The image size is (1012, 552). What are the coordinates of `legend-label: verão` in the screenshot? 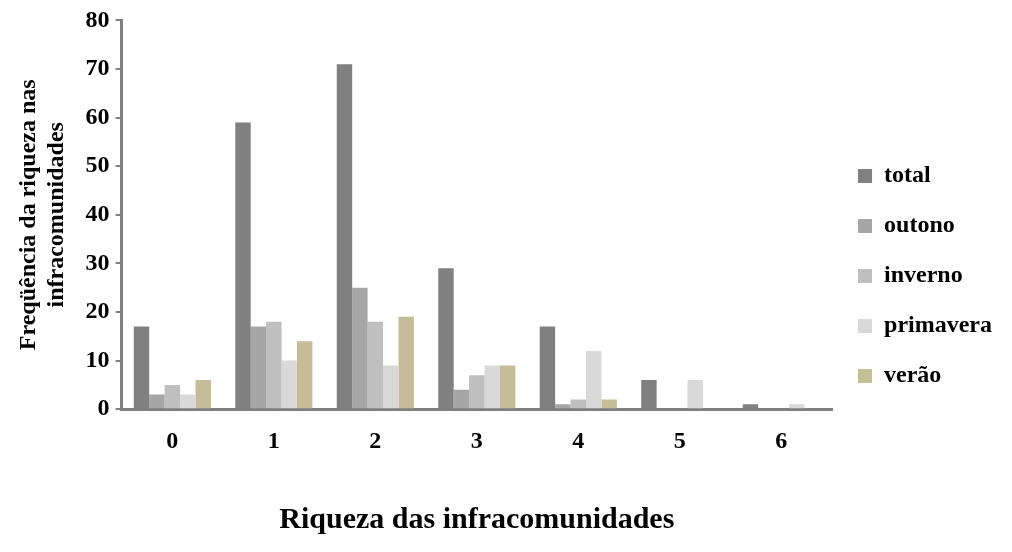 It's located at (913, 374).